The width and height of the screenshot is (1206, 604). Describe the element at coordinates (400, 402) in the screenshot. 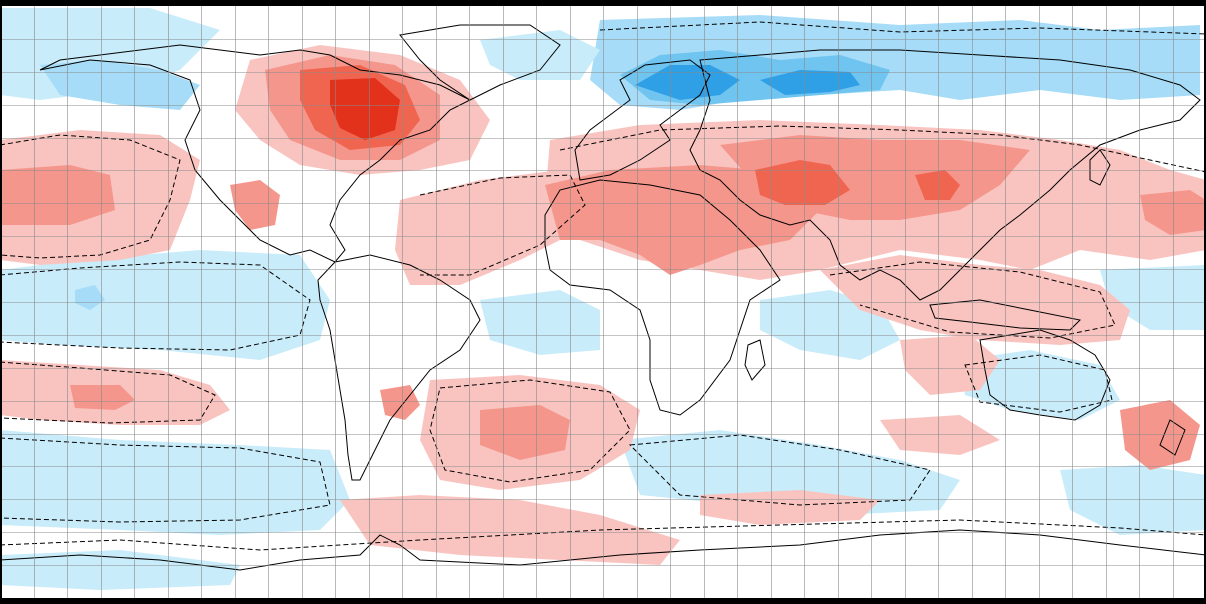

I see `south-america-warm-spot` at that location.